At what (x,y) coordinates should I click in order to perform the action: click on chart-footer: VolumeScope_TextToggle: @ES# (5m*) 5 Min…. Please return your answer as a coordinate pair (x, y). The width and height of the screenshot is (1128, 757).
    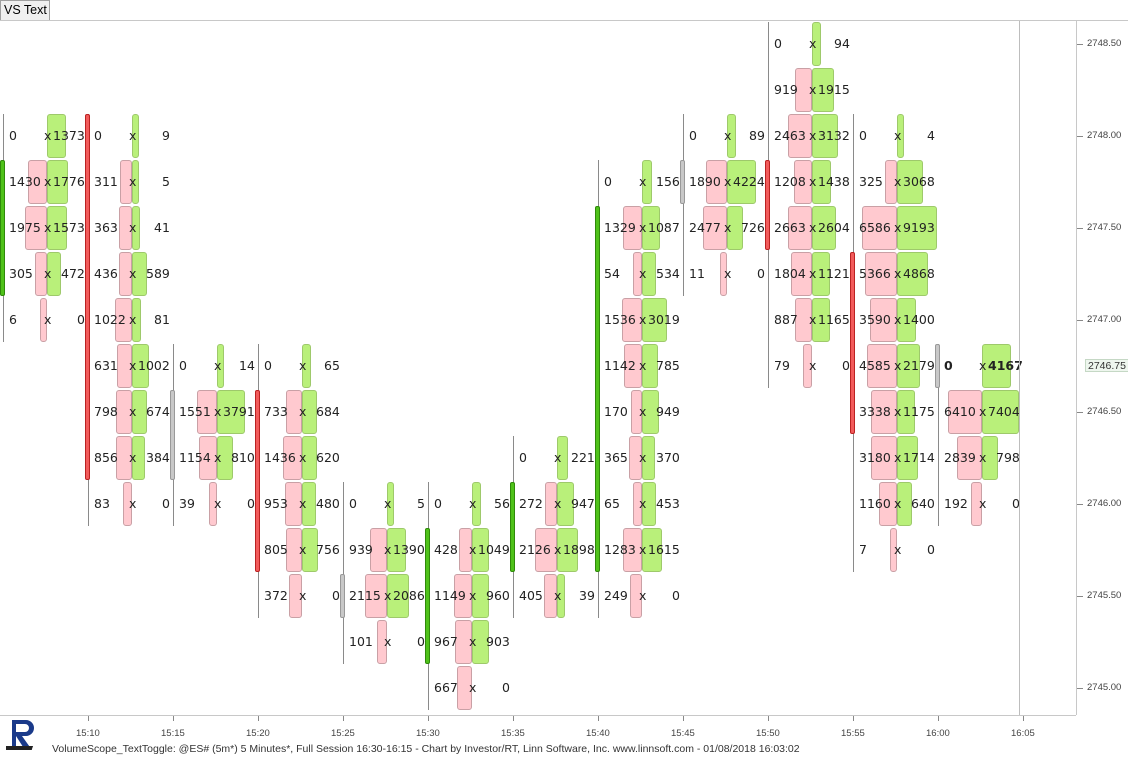
    Looking at the image, I should click on (426, 749).